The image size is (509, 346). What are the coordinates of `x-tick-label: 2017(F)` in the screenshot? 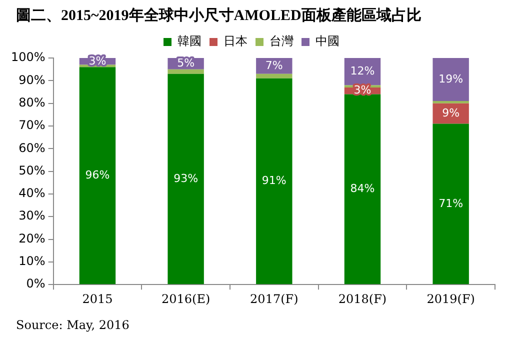 It's located at (274, 299).